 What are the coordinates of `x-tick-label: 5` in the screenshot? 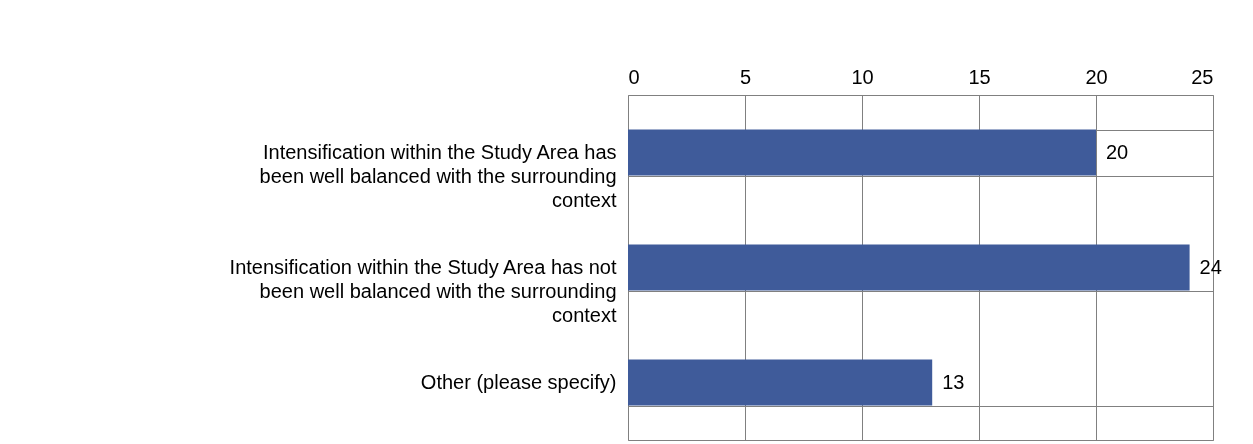 It's located at (745, 76).